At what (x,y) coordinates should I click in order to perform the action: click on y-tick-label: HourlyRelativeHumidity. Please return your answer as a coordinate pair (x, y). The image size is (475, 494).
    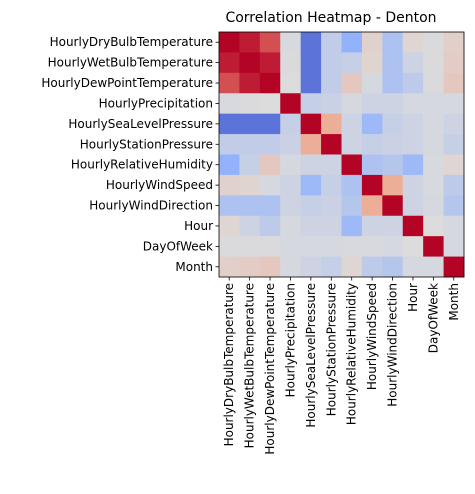
    Looking at the image, I should click on (142, 165).